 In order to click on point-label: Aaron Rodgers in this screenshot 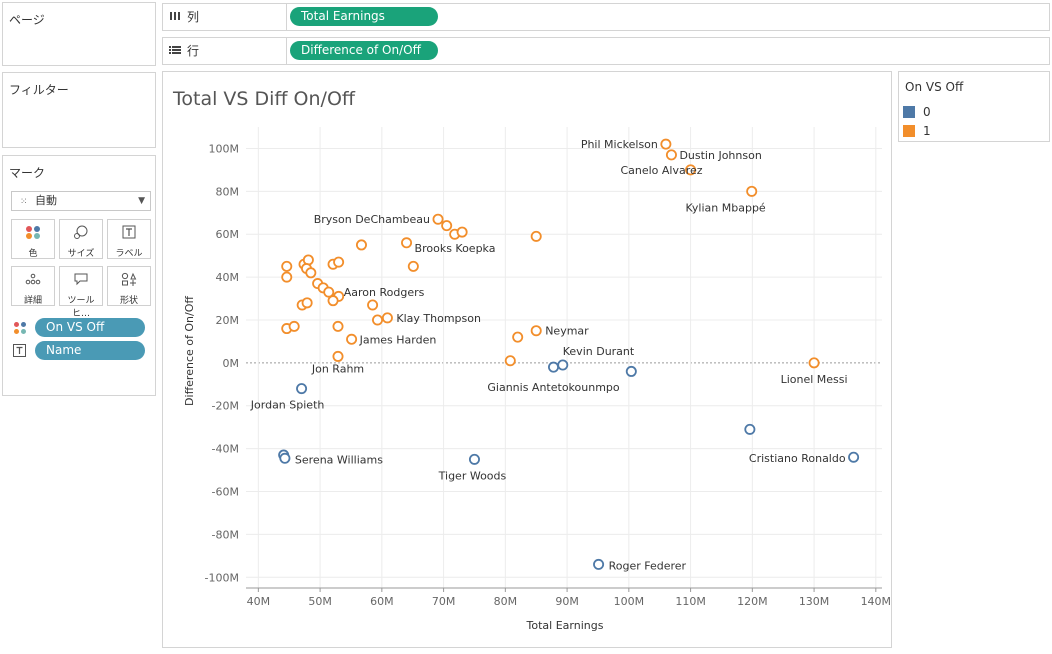, I will do `click(384, 292)`.